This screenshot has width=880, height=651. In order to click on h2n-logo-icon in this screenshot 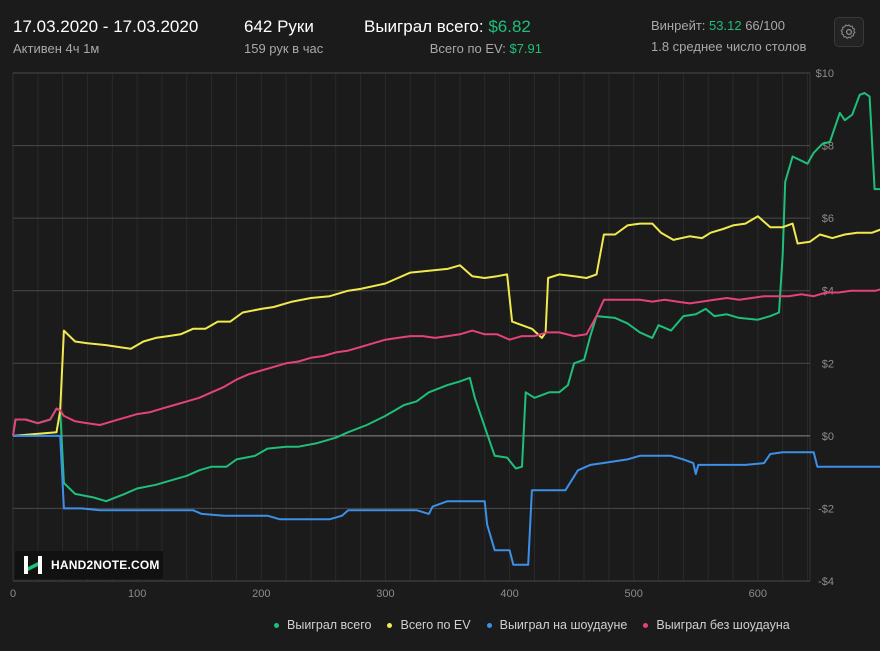, I will do `click(33, 565)`.